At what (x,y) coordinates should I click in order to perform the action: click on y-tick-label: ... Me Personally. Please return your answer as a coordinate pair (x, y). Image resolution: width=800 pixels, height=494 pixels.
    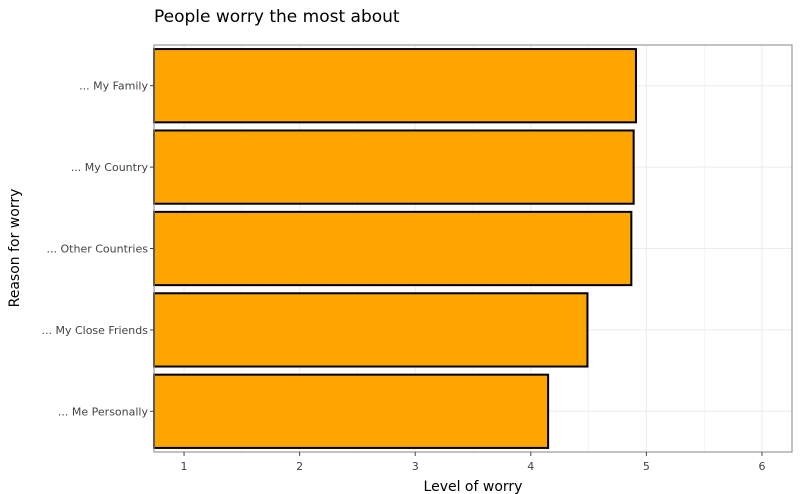
    Looking at the image, I should click on (103, 411).